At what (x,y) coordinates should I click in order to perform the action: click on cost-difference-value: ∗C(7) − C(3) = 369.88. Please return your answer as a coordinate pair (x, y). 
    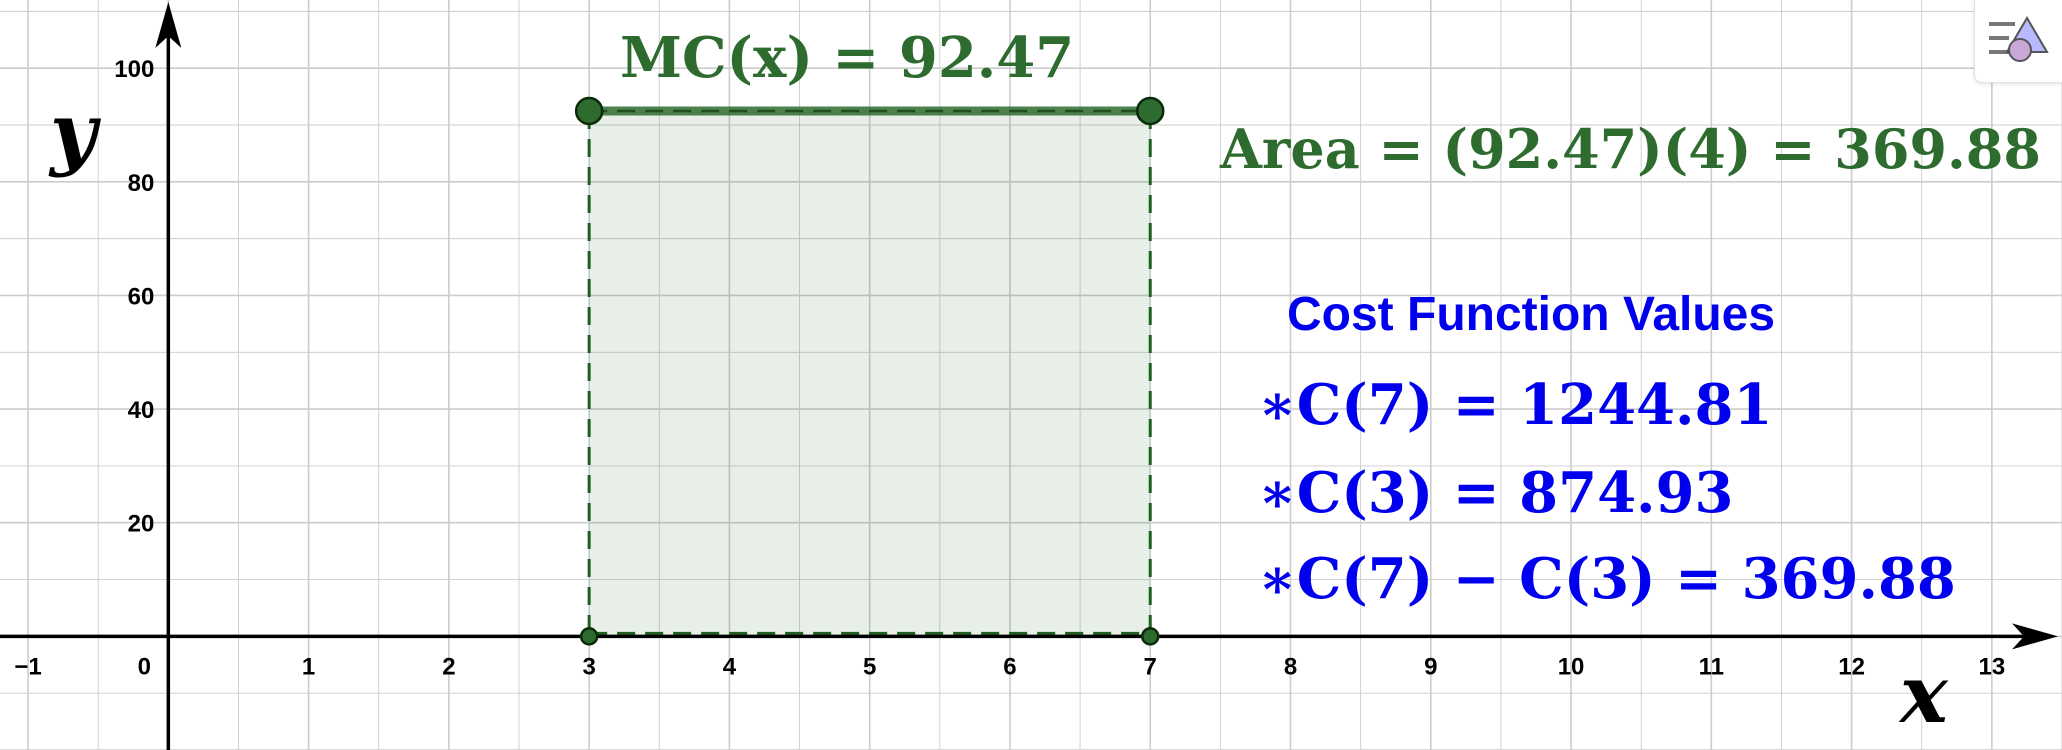
    Looking at the image, I should click on (1607, 579).